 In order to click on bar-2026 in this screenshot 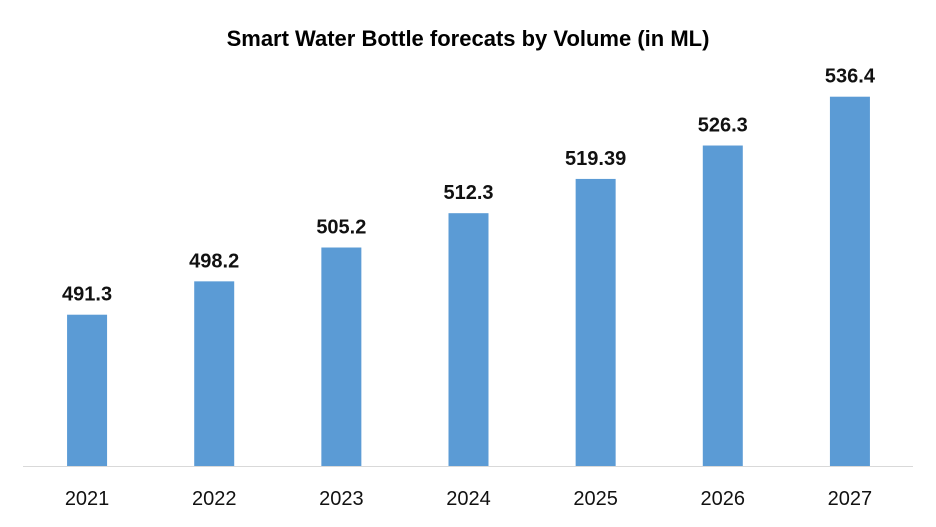, I will do `click(722, 305)`.